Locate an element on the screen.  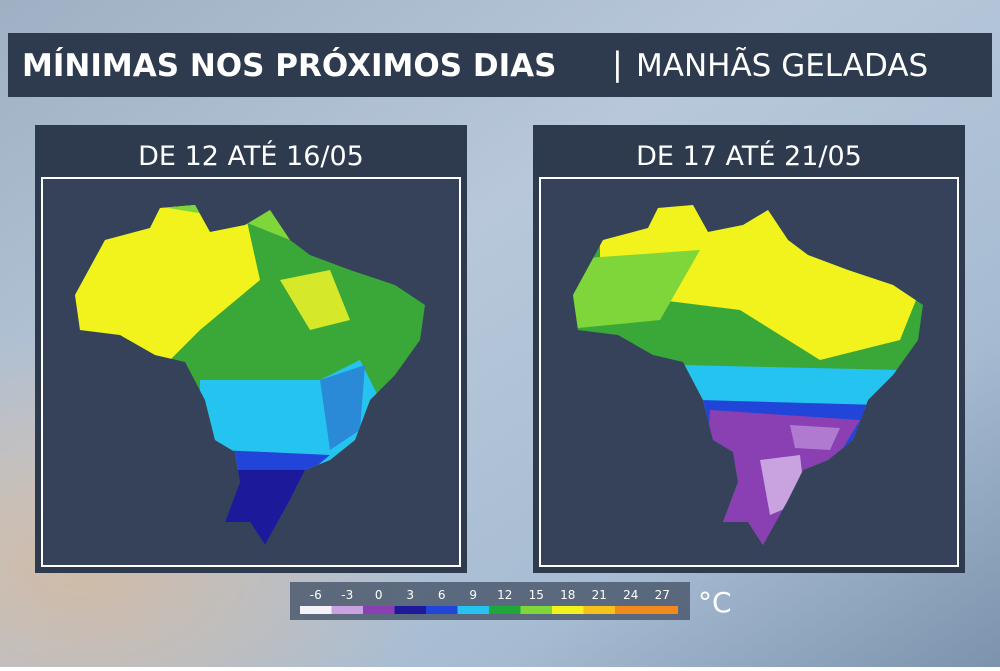
panel-title: DE 17 ATÉ 21/05 is located at coordinates (749, 156).